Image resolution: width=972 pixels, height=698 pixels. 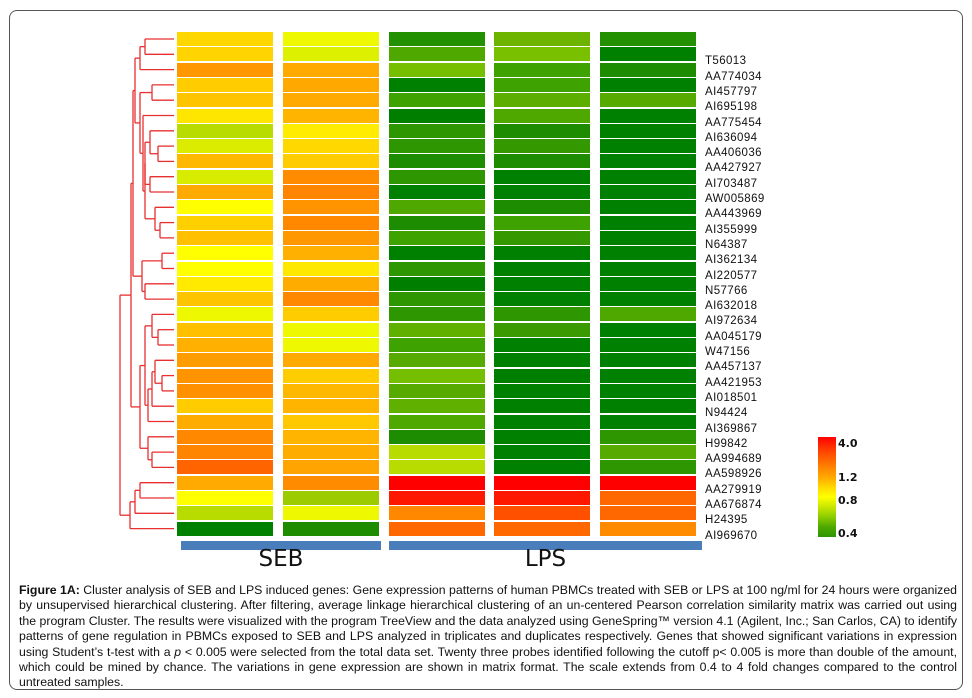 What do you see at coordinates (848, 477) in the screenshot?
I see `scale-tick-high: 1.2` at bounding box center [848, 477].